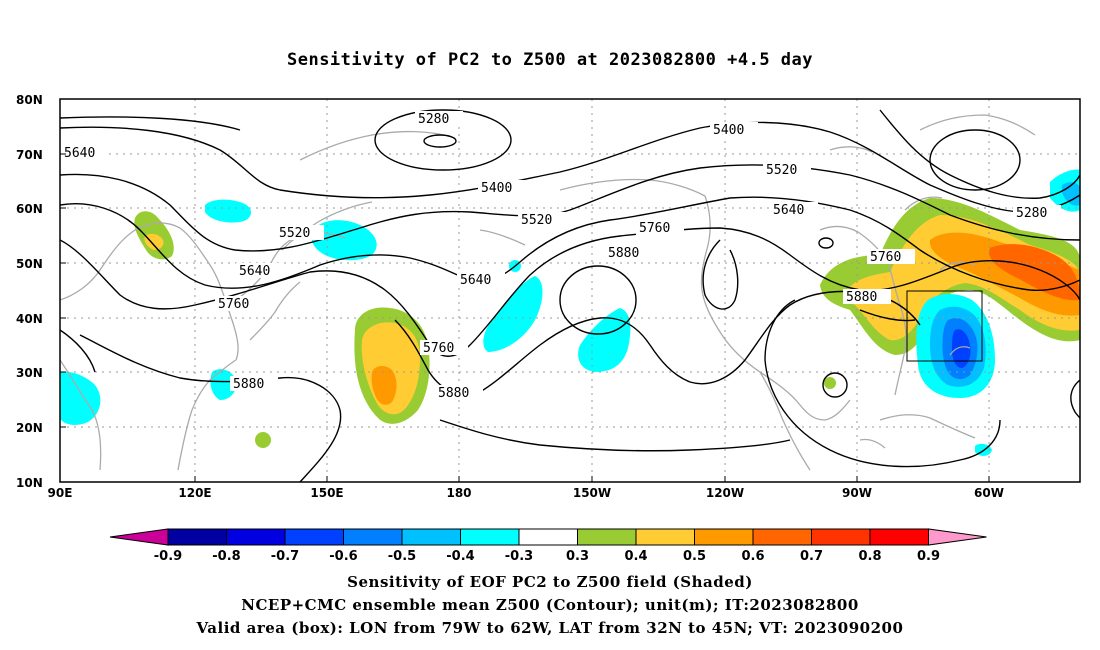 Image resolution: width=1100 pixels, height=650 pixels. What do you see at coordinates (519, 556) in the screenshot?
I see `colorbar-label: -0.3` at bounding box center [519, 556].